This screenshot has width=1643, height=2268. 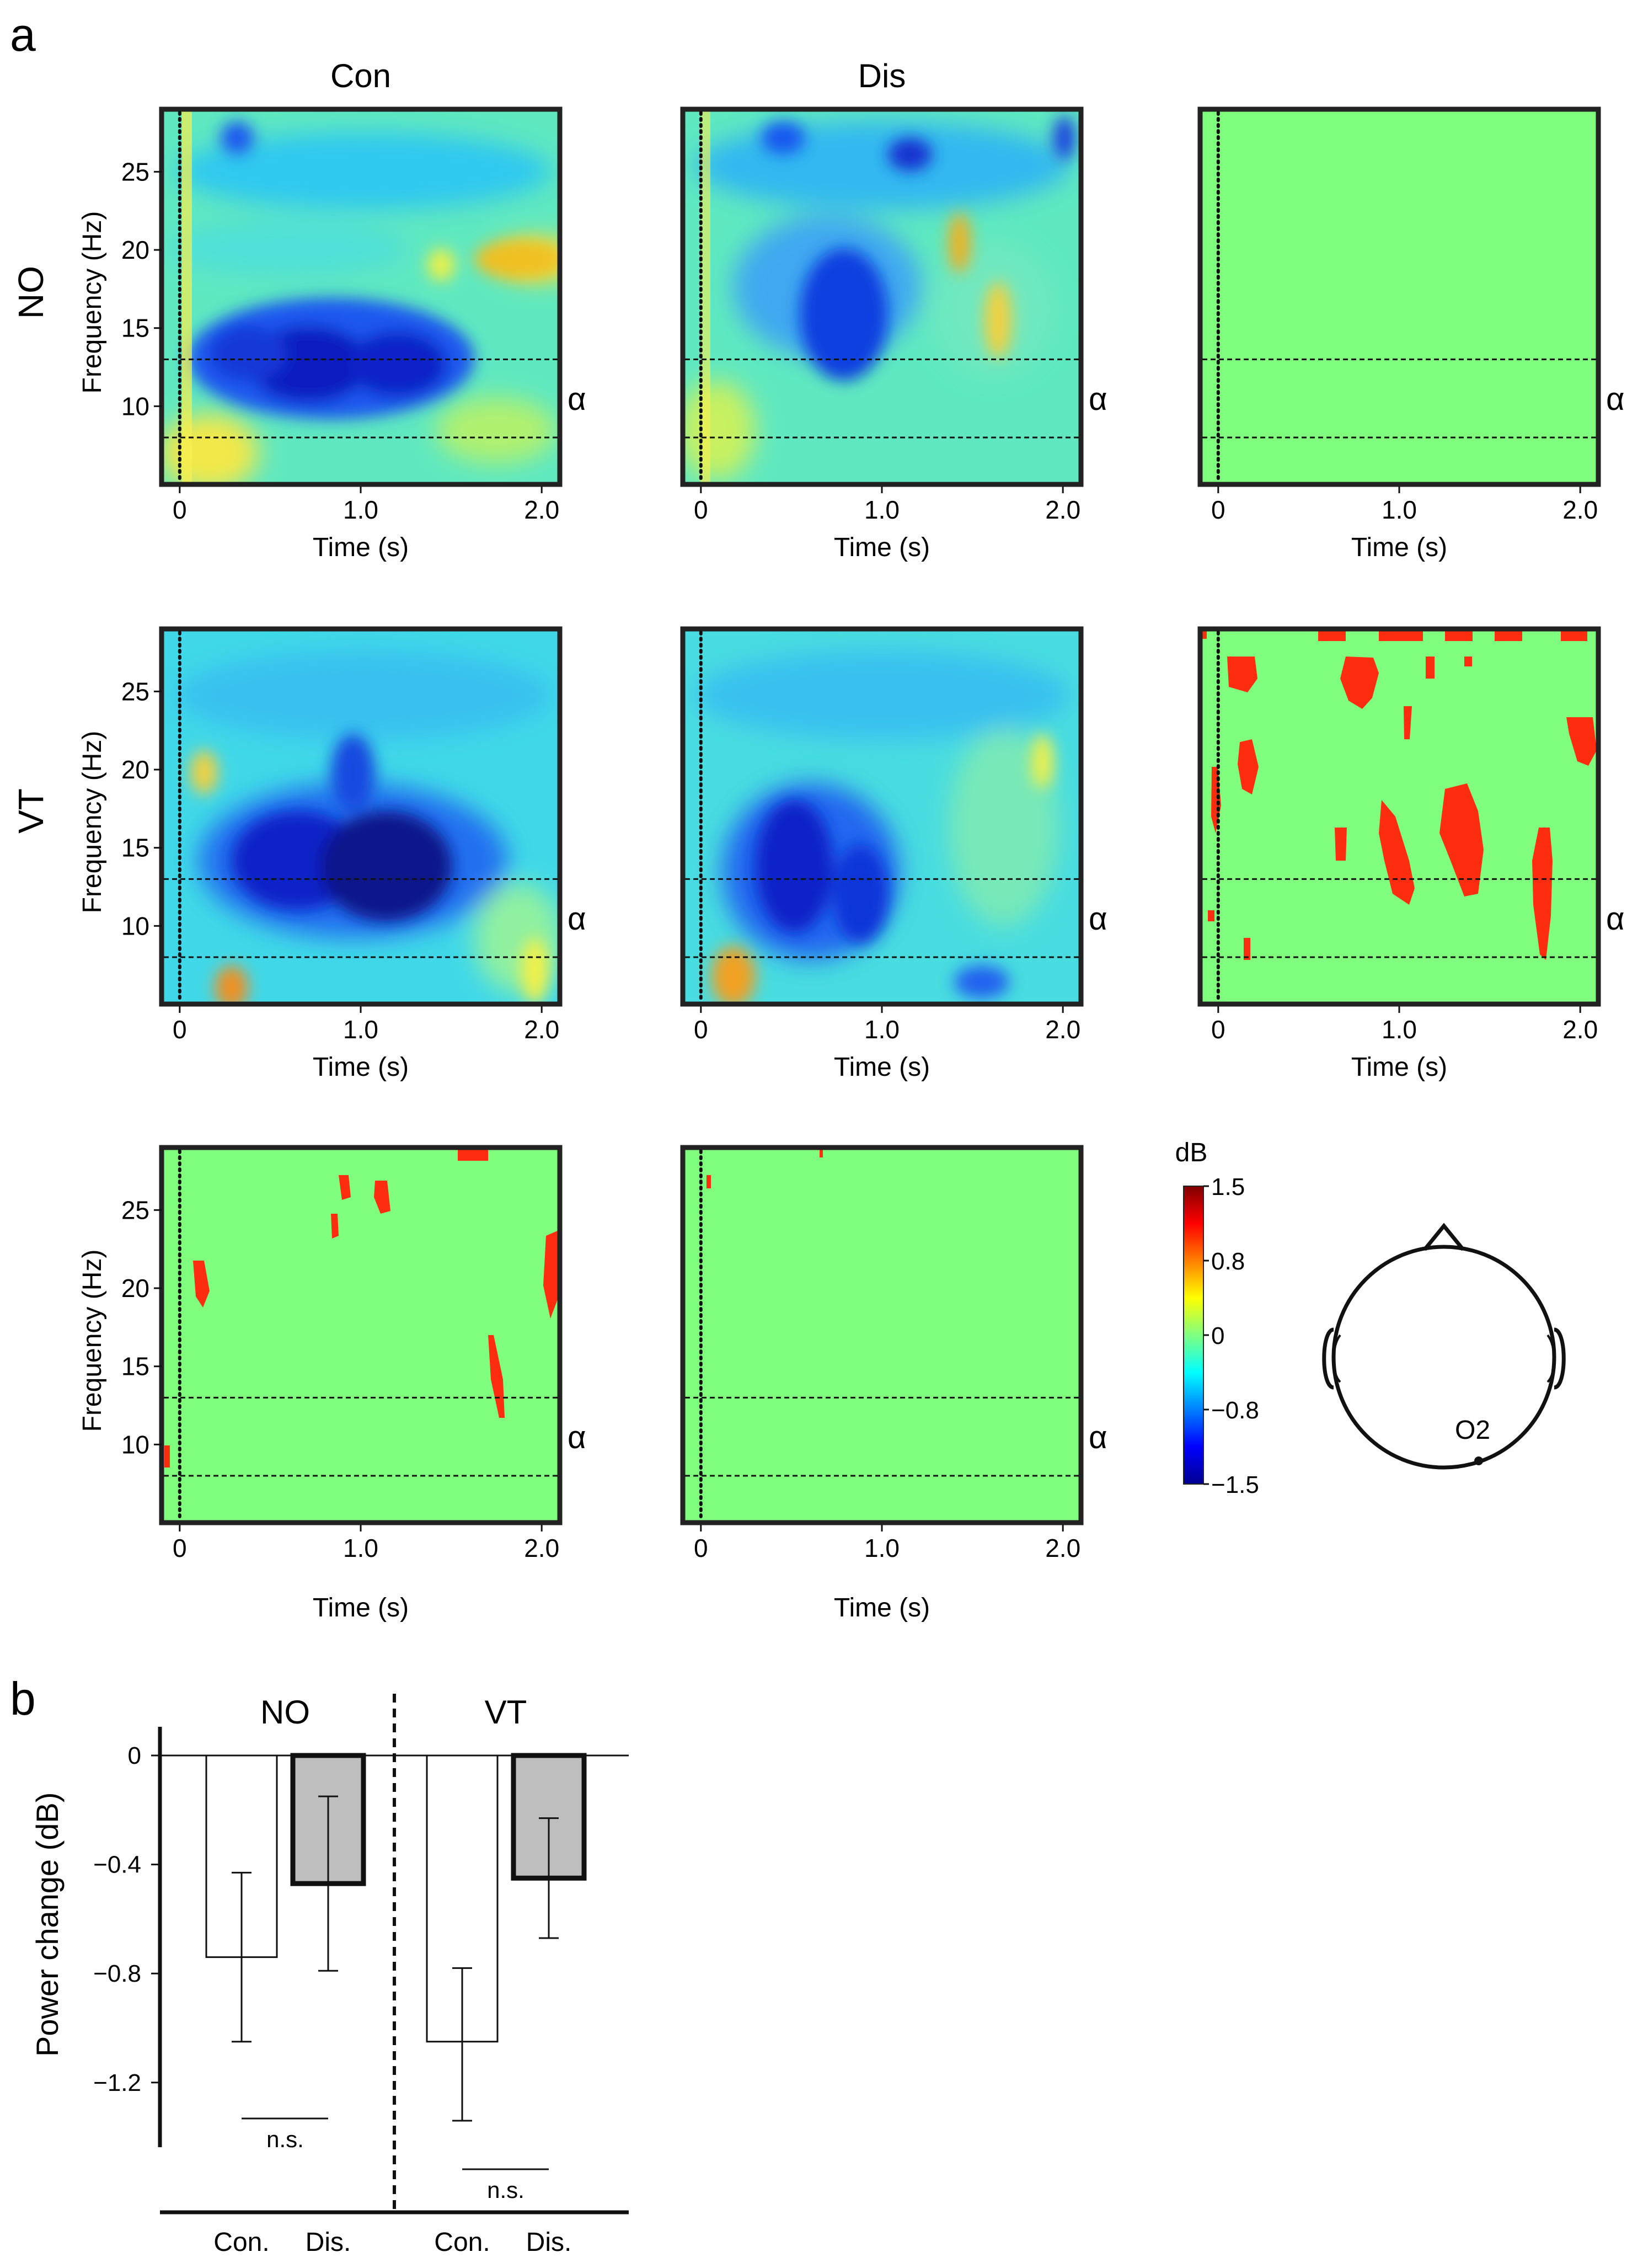 What do you see at coordinates (361, 816) in the screenshot?
I see `heatmap-vt-con` at bounding box center [361, 816].